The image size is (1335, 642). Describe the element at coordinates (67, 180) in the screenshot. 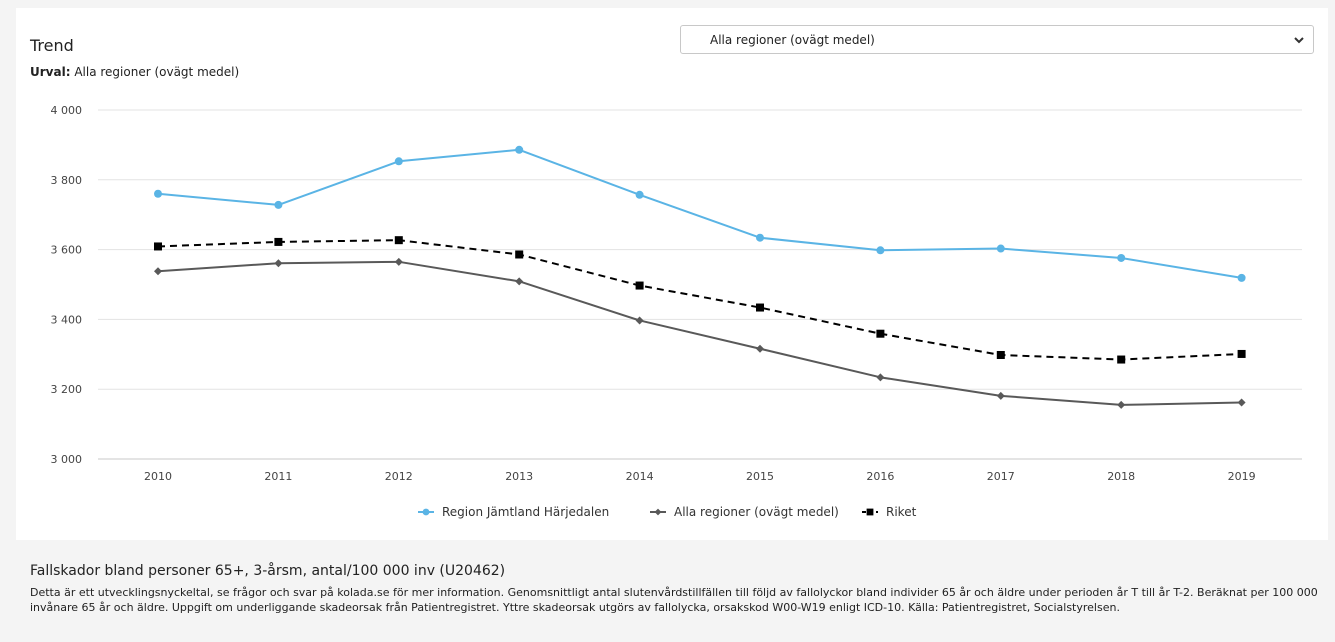

I see `y-tick-label: 3 800` at that location.